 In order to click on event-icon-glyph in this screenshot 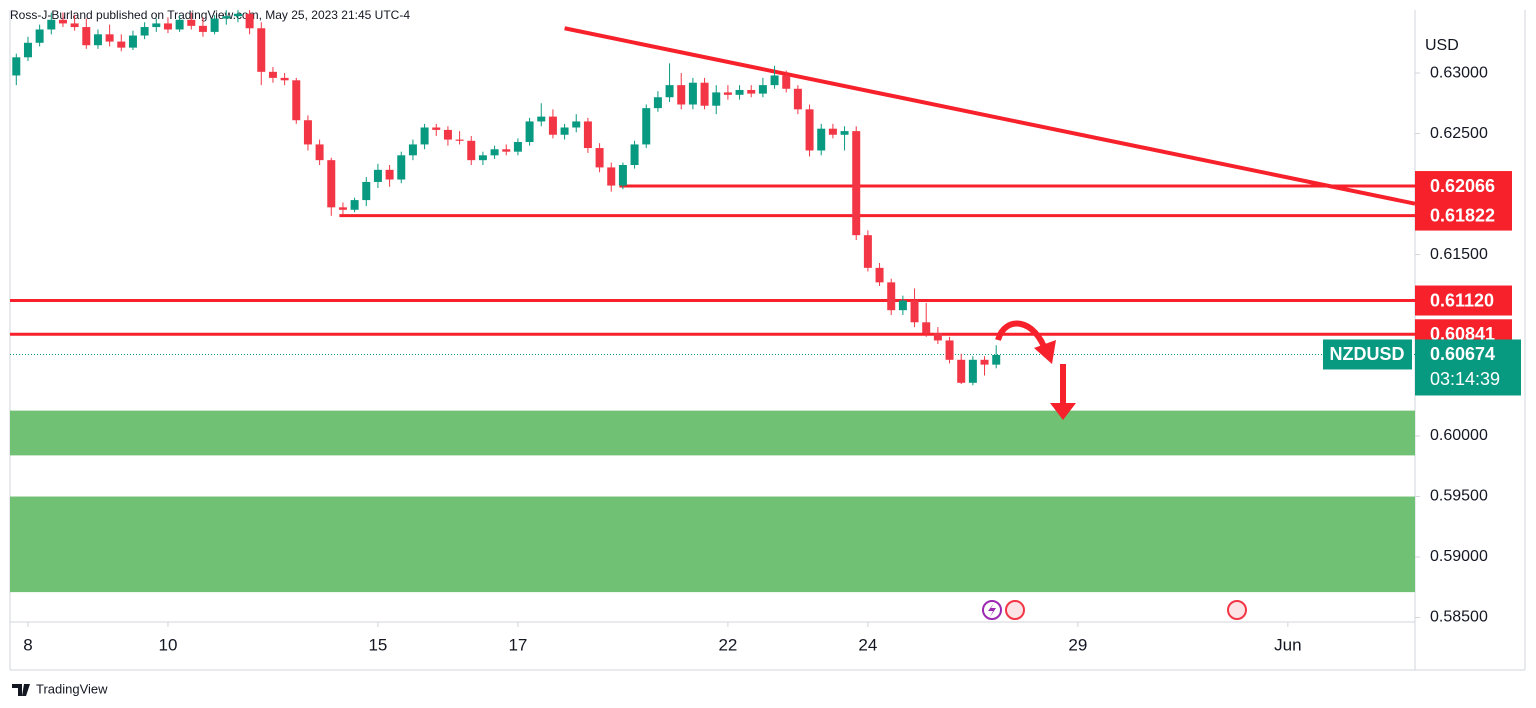, I will do `click(992, 610)`.